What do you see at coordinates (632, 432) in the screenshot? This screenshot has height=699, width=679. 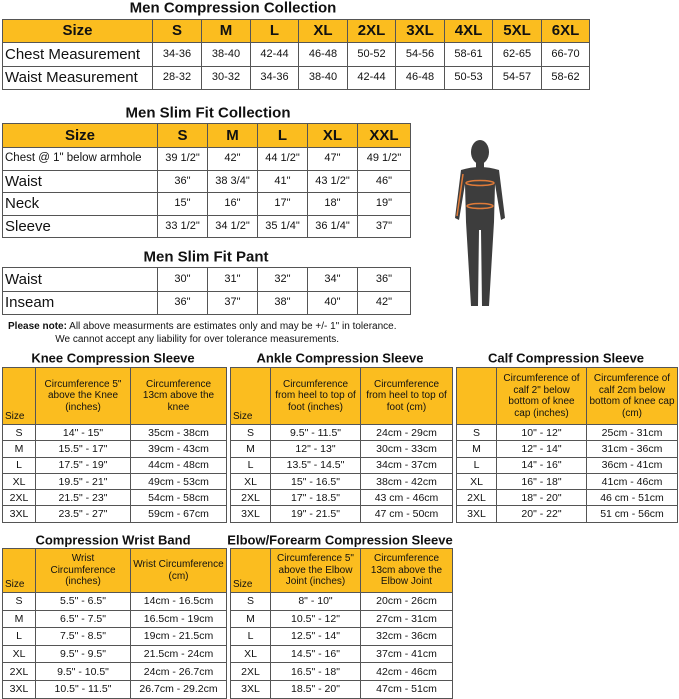 I see `cell: 25cm - 31cm` at bounding box center [632, 432].